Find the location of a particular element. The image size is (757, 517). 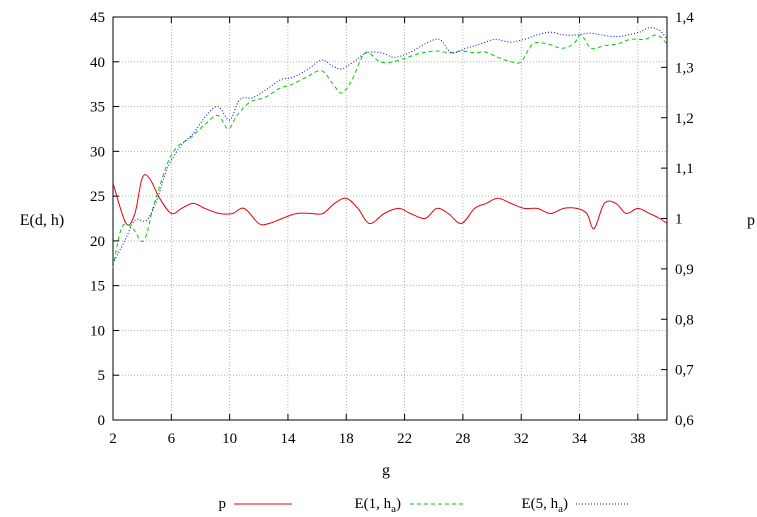

x-tick-label: 34 is located at coordinates (580, 439).